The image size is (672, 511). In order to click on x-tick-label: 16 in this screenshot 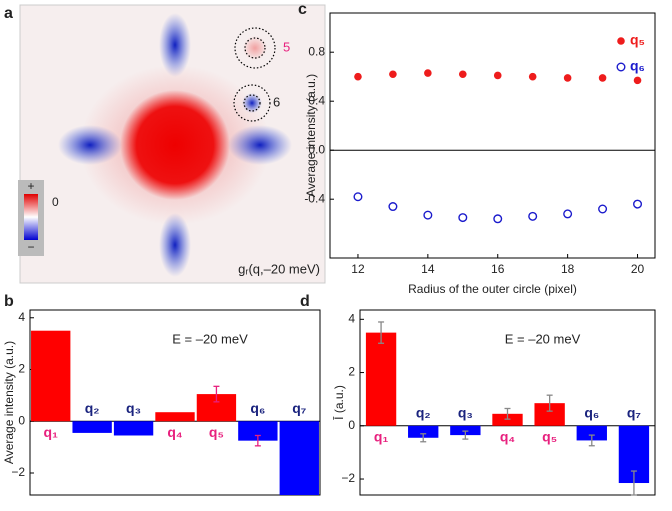, I will do `click(498, 269)`.